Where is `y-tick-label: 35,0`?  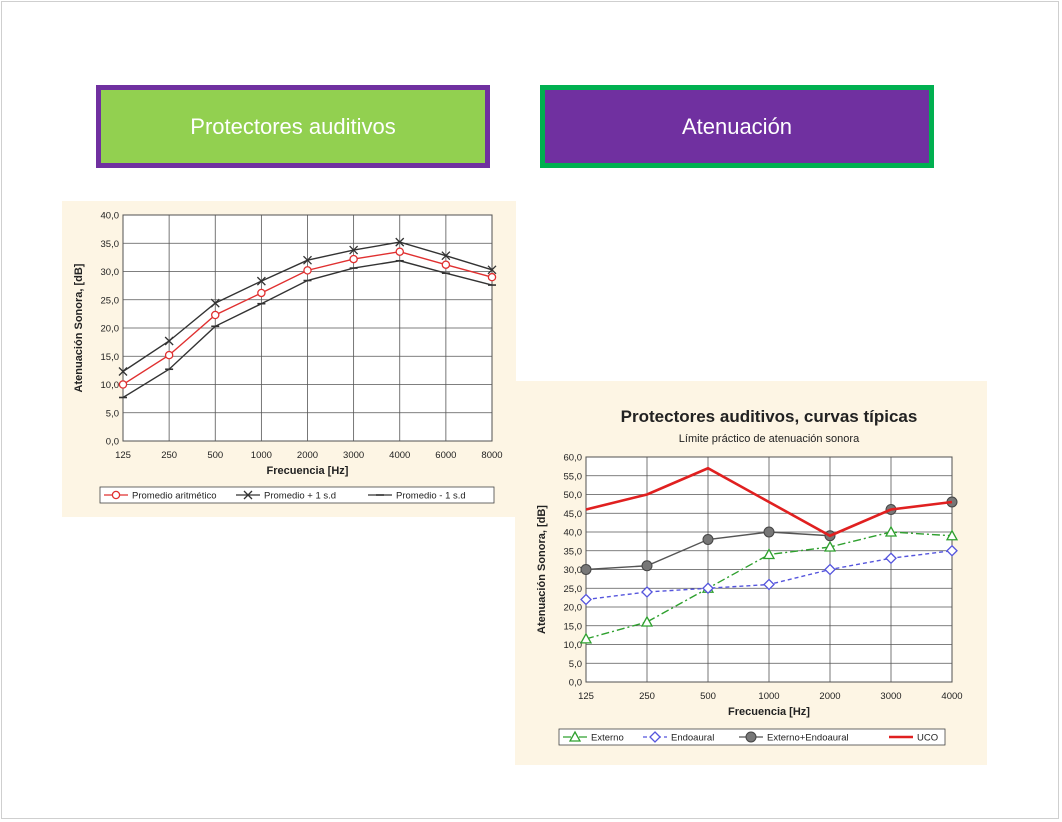 y-tick-label: 35,0 is located at coordinates (573, 551).